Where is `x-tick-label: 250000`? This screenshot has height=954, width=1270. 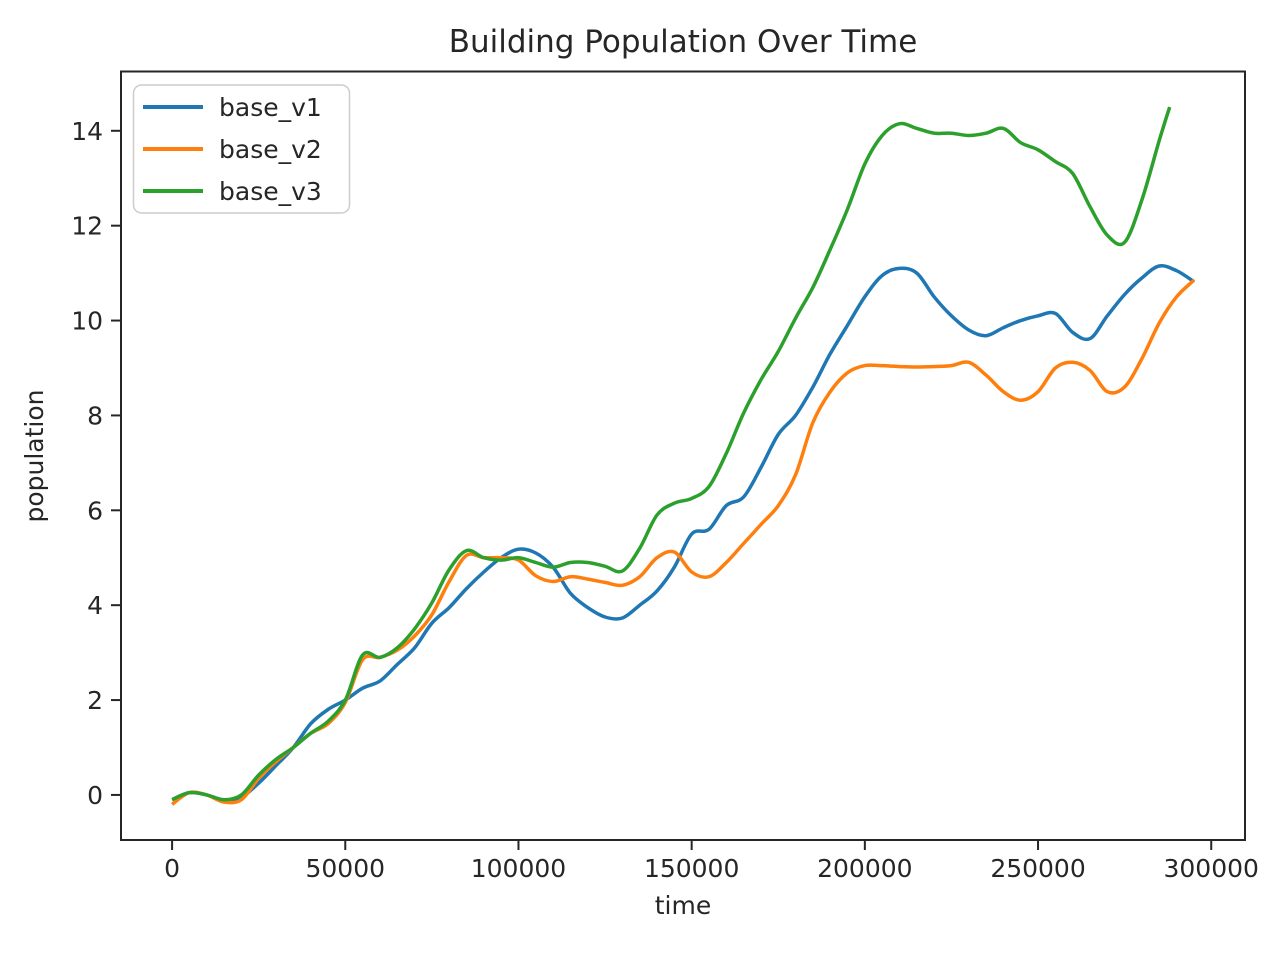
x-tick-label: 250000 is located at coordinates (1037, 868).